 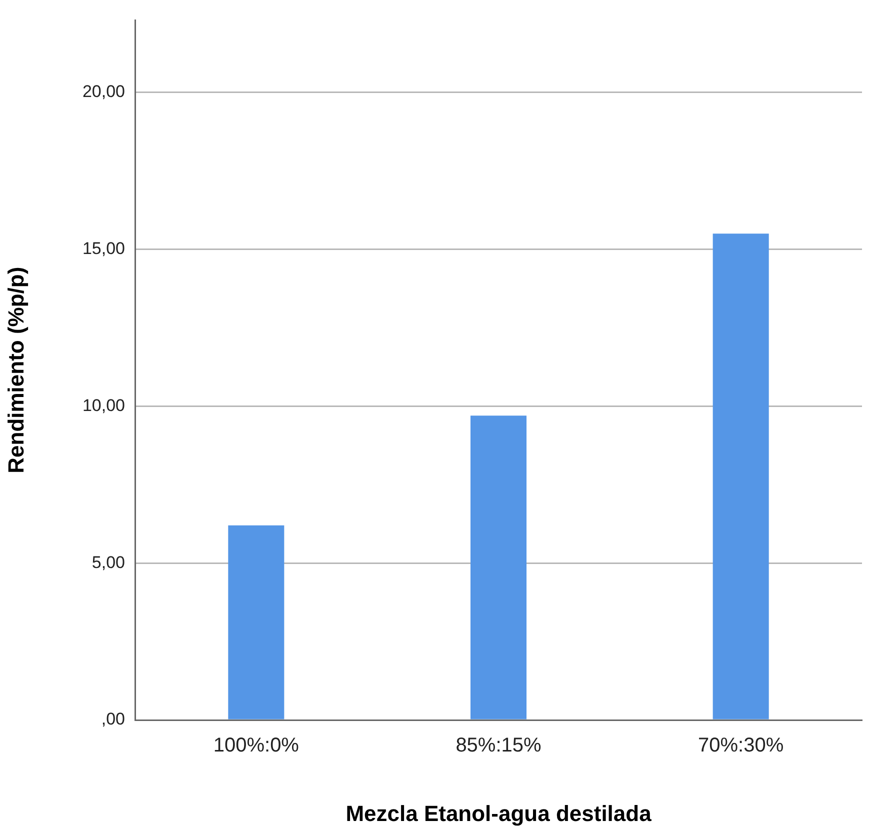 What do you see at coordinates (108, 562) in the screenshot?
I see `y-tick-label: 5,00` at bounding box center [108, 562].